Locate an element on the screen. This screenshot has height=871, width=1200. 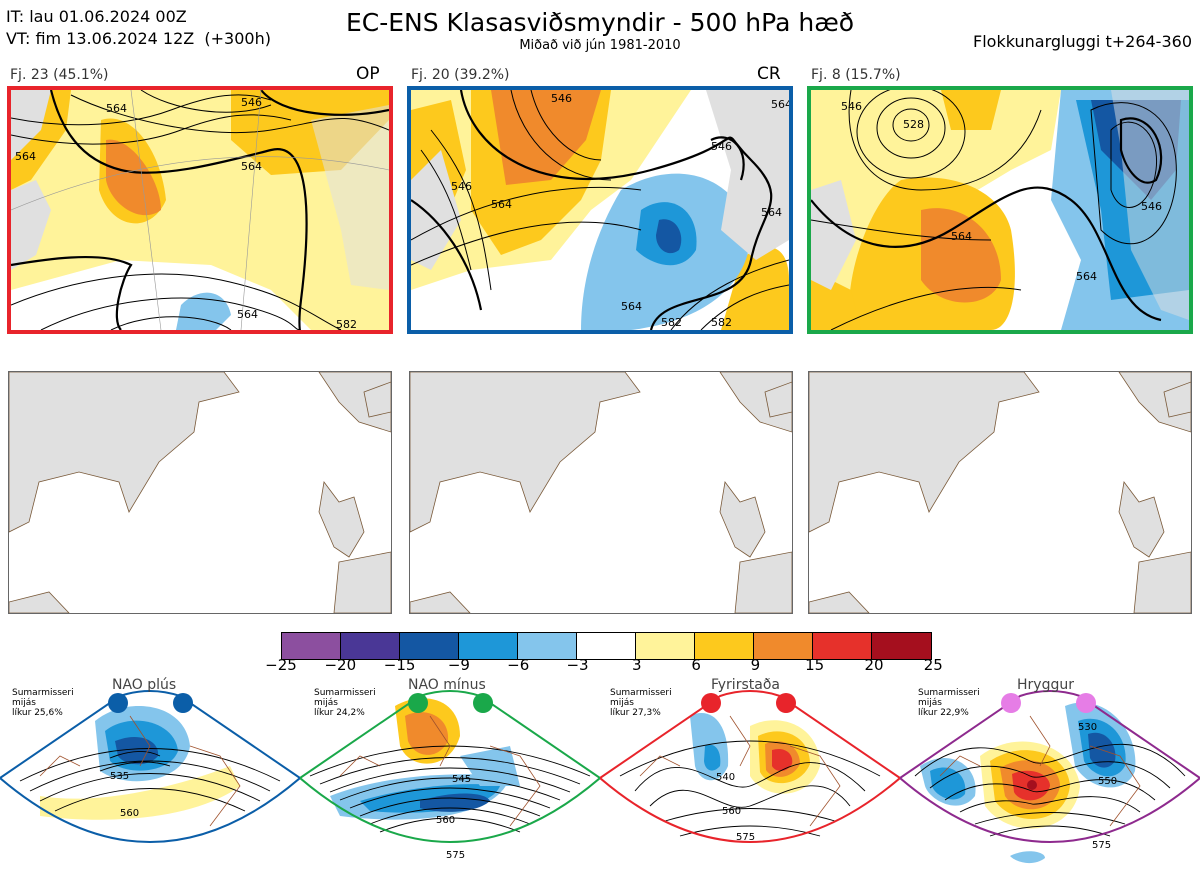
cluster-map-1: 564 546 564 564 564 582 is located at coordinates (200, 210).